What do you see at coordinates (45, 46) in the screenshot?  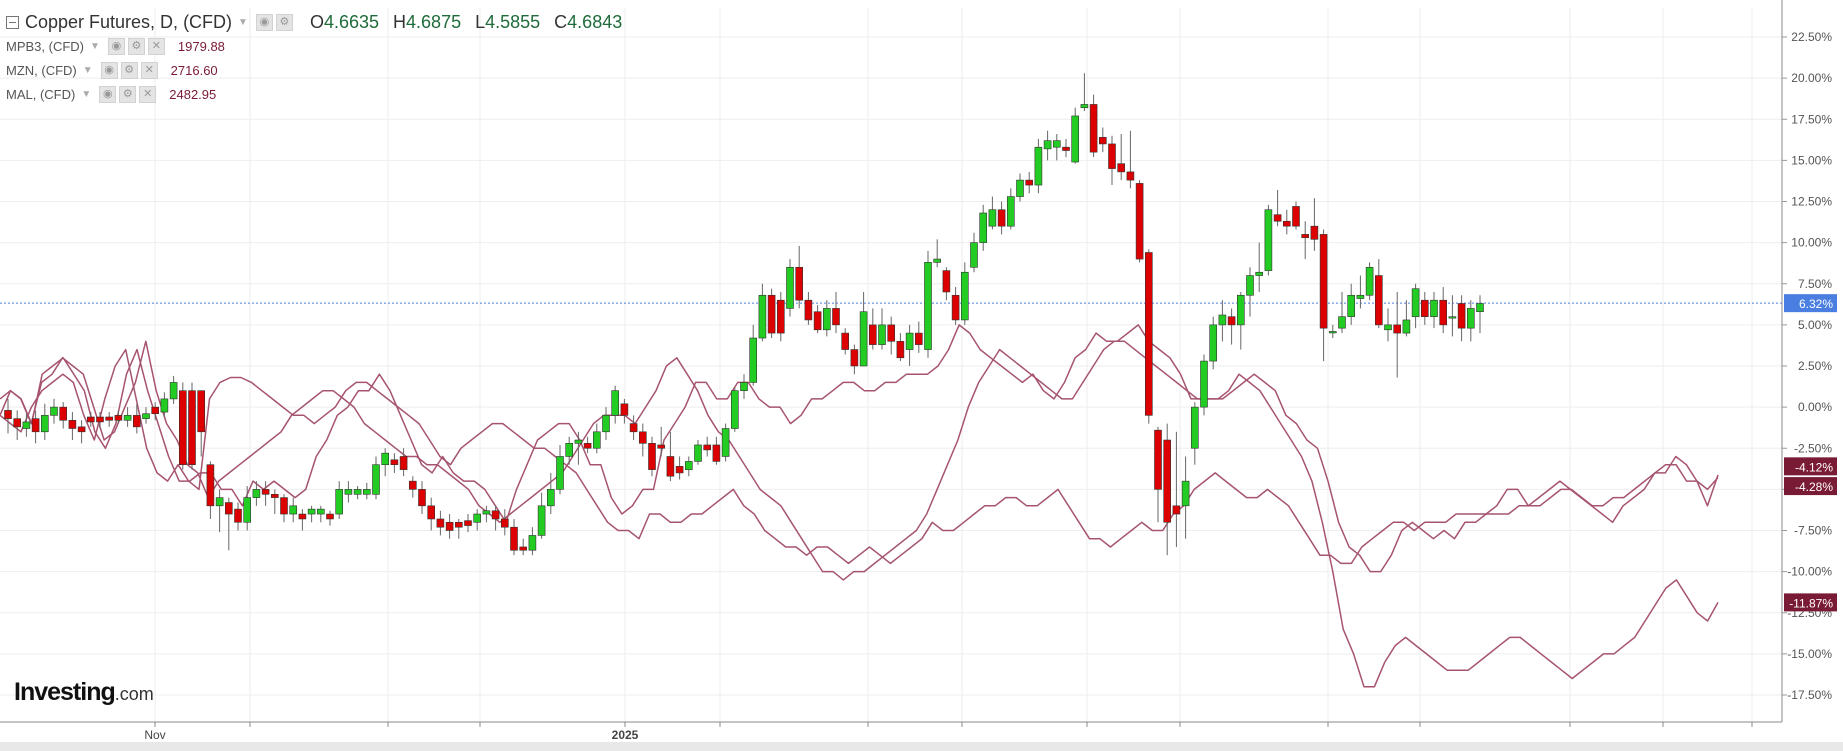 I see `symbol-name: MPB3, (CFD)` at bounding box center [45, 46].